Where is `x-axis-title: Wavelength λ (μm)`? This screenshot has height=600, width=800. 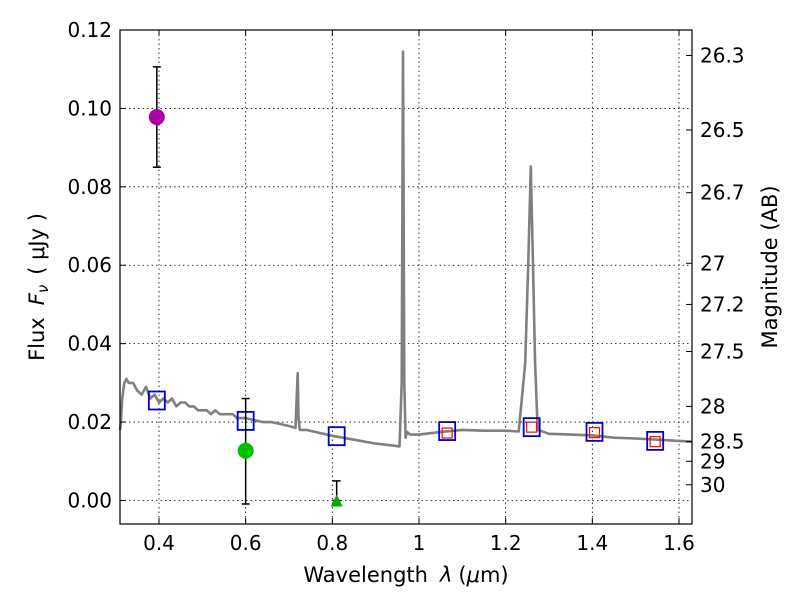 x-axis-title: Wavelength λ (μm) is located at coordinates (405, 575).